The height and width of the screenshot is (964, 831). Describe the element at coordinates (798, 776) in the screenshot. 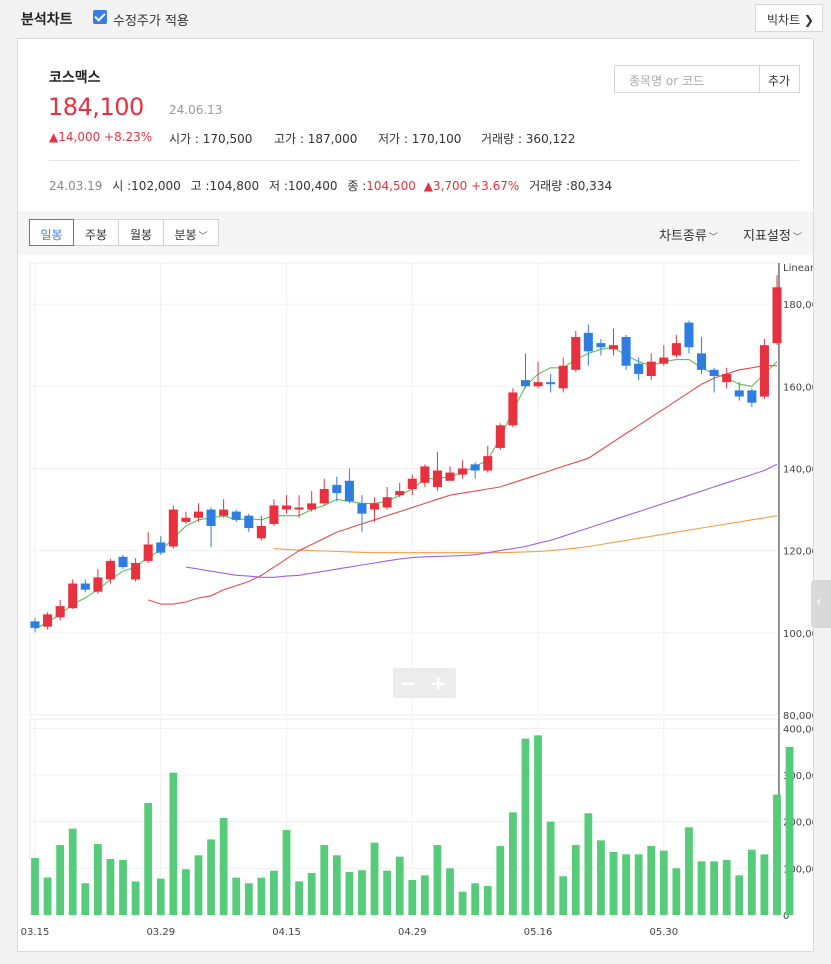

I see `volume-tick-label: 300,000` at that location.